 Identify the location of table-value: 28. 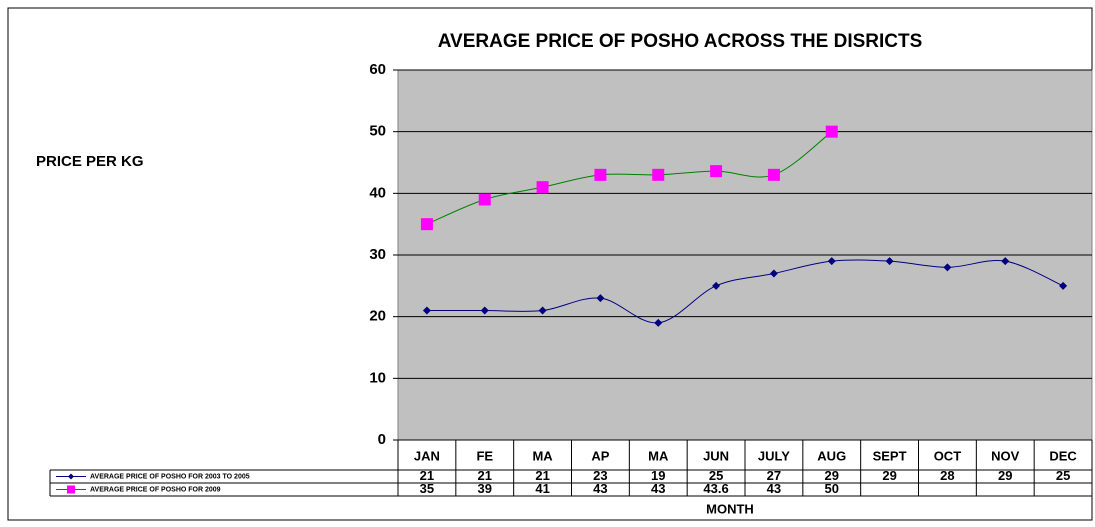
(947, 475).